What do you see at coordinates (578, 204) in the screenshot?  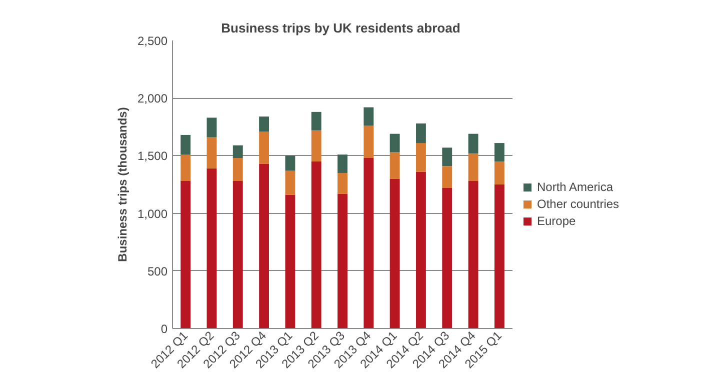 I see `legend-label: Other countries` at bounding box center [578, 204].